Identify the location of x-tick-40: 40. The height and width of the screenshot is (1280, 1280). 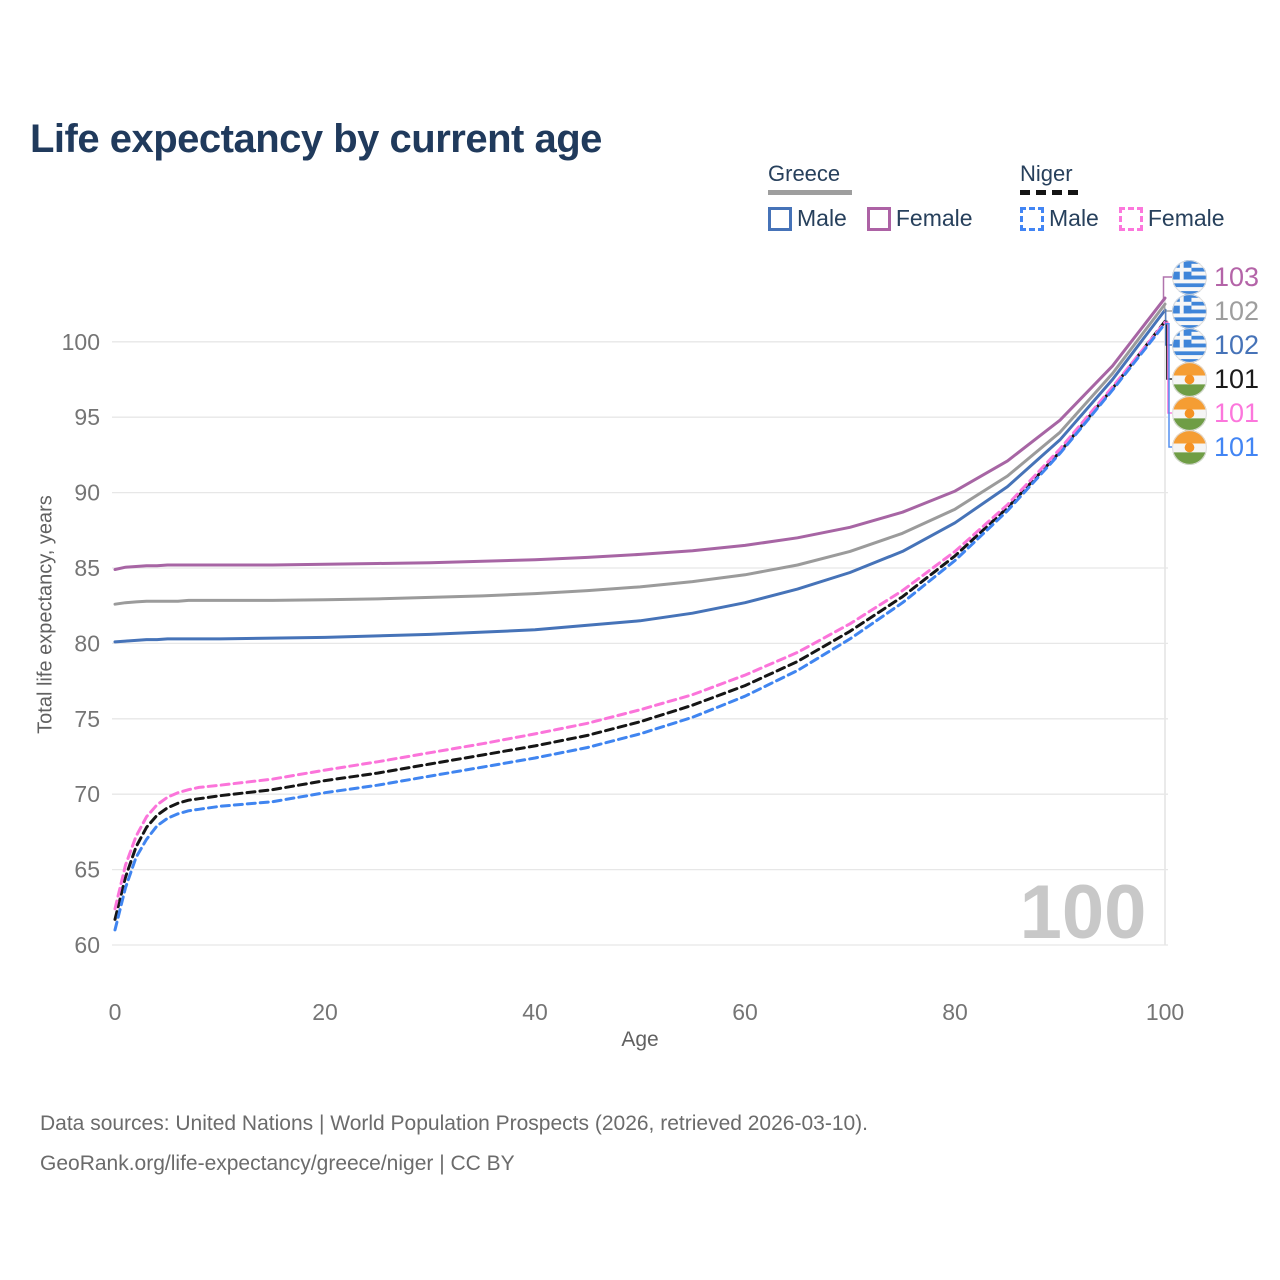
(535, 1012).